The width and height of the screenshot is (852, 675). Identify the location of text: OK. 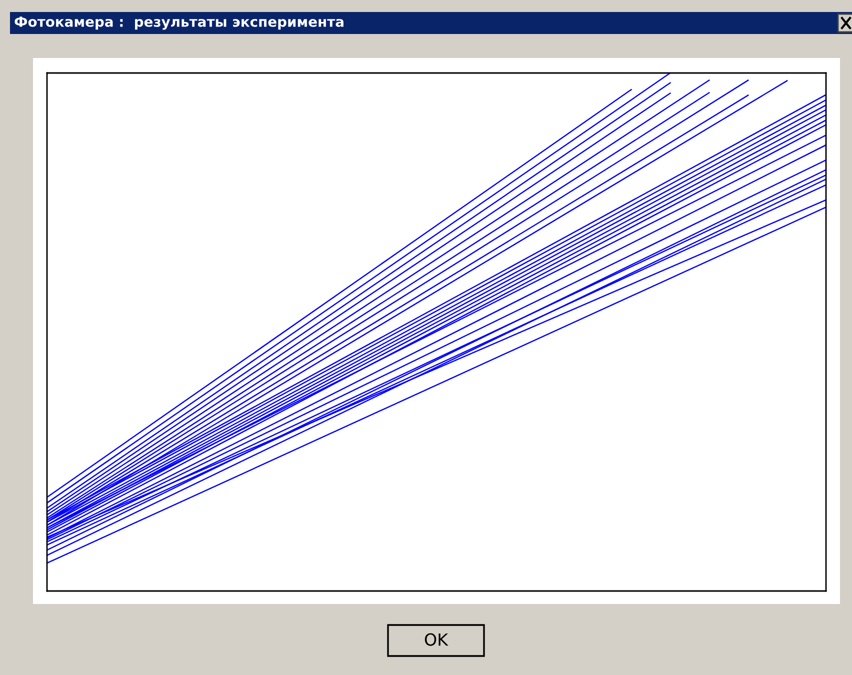
(436, 639).